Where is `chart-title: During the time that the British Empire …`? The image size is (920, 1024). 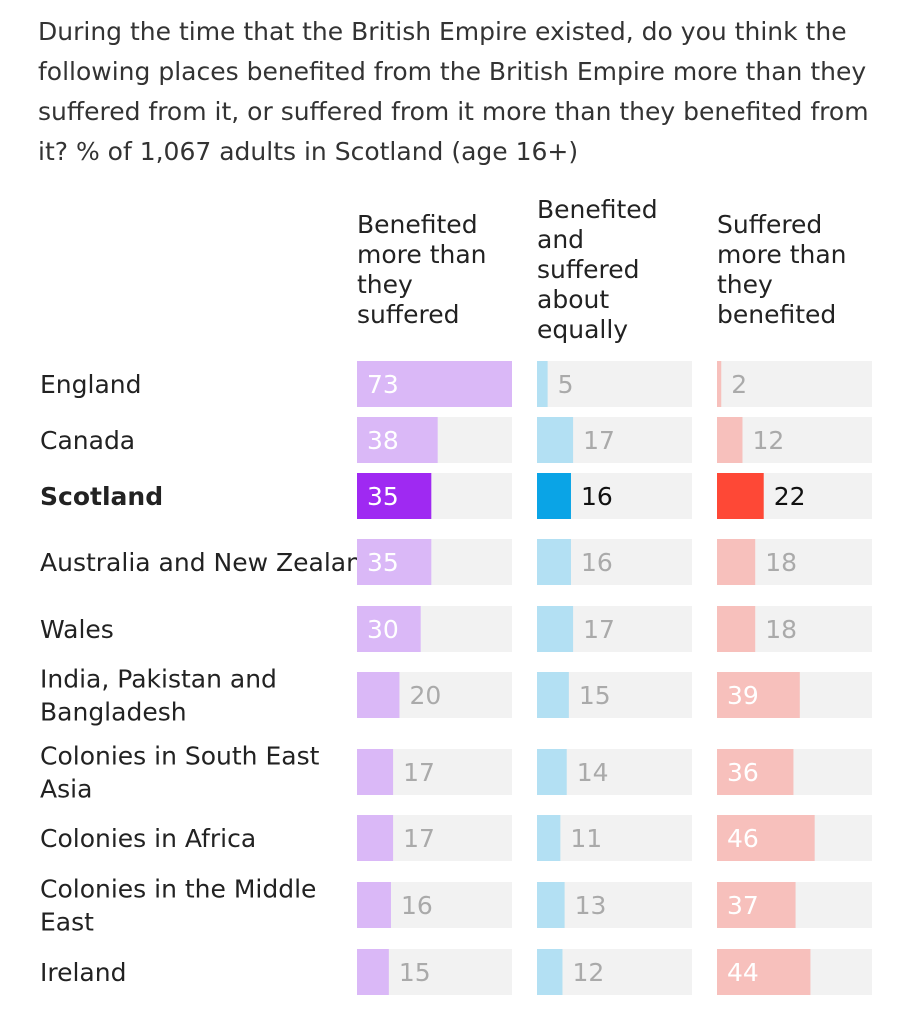 chart-title: During the time that the British Empire … is located at coordinates (453, 91).